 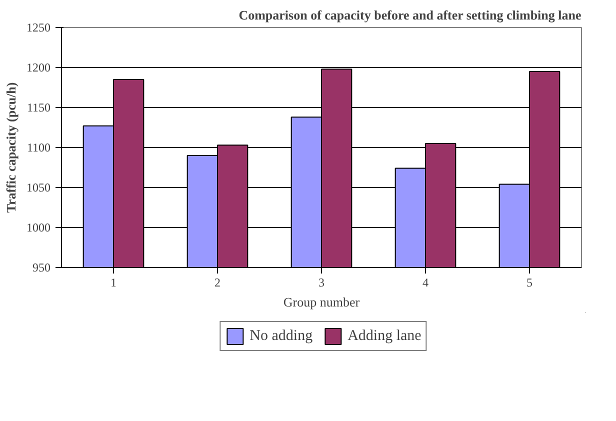 I want to click on x-tick-label: 3, so click(x=321, y=283).